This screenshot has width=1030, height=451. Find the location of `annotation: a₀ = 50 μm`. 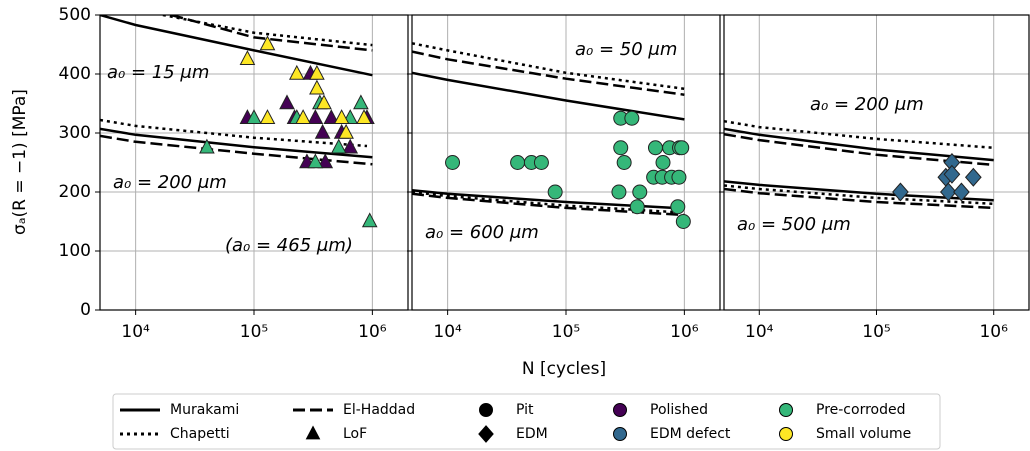

annotation: a₀ = 50 μm is located at coordinates (626, 49).